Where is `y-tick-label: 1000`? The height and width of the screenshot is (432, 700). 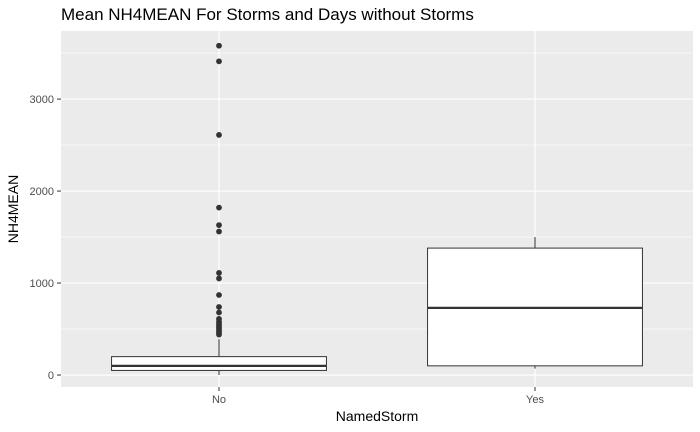 y-tick-label: 1000 is located at coordinates (42, 284).